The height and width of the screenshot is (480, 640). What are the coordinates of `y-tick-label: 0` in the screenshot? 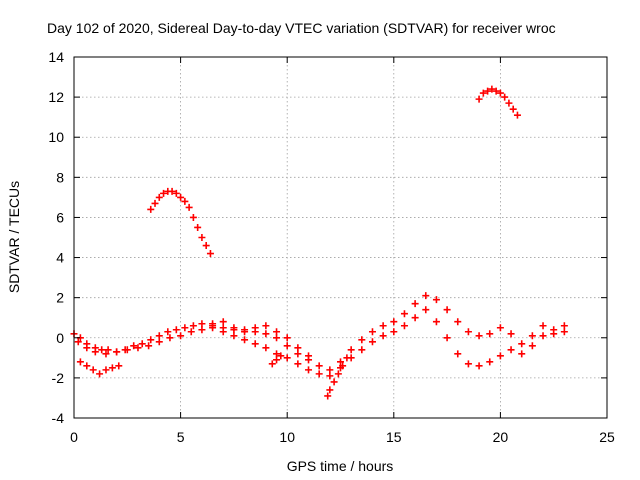 It's located at (60, 338).